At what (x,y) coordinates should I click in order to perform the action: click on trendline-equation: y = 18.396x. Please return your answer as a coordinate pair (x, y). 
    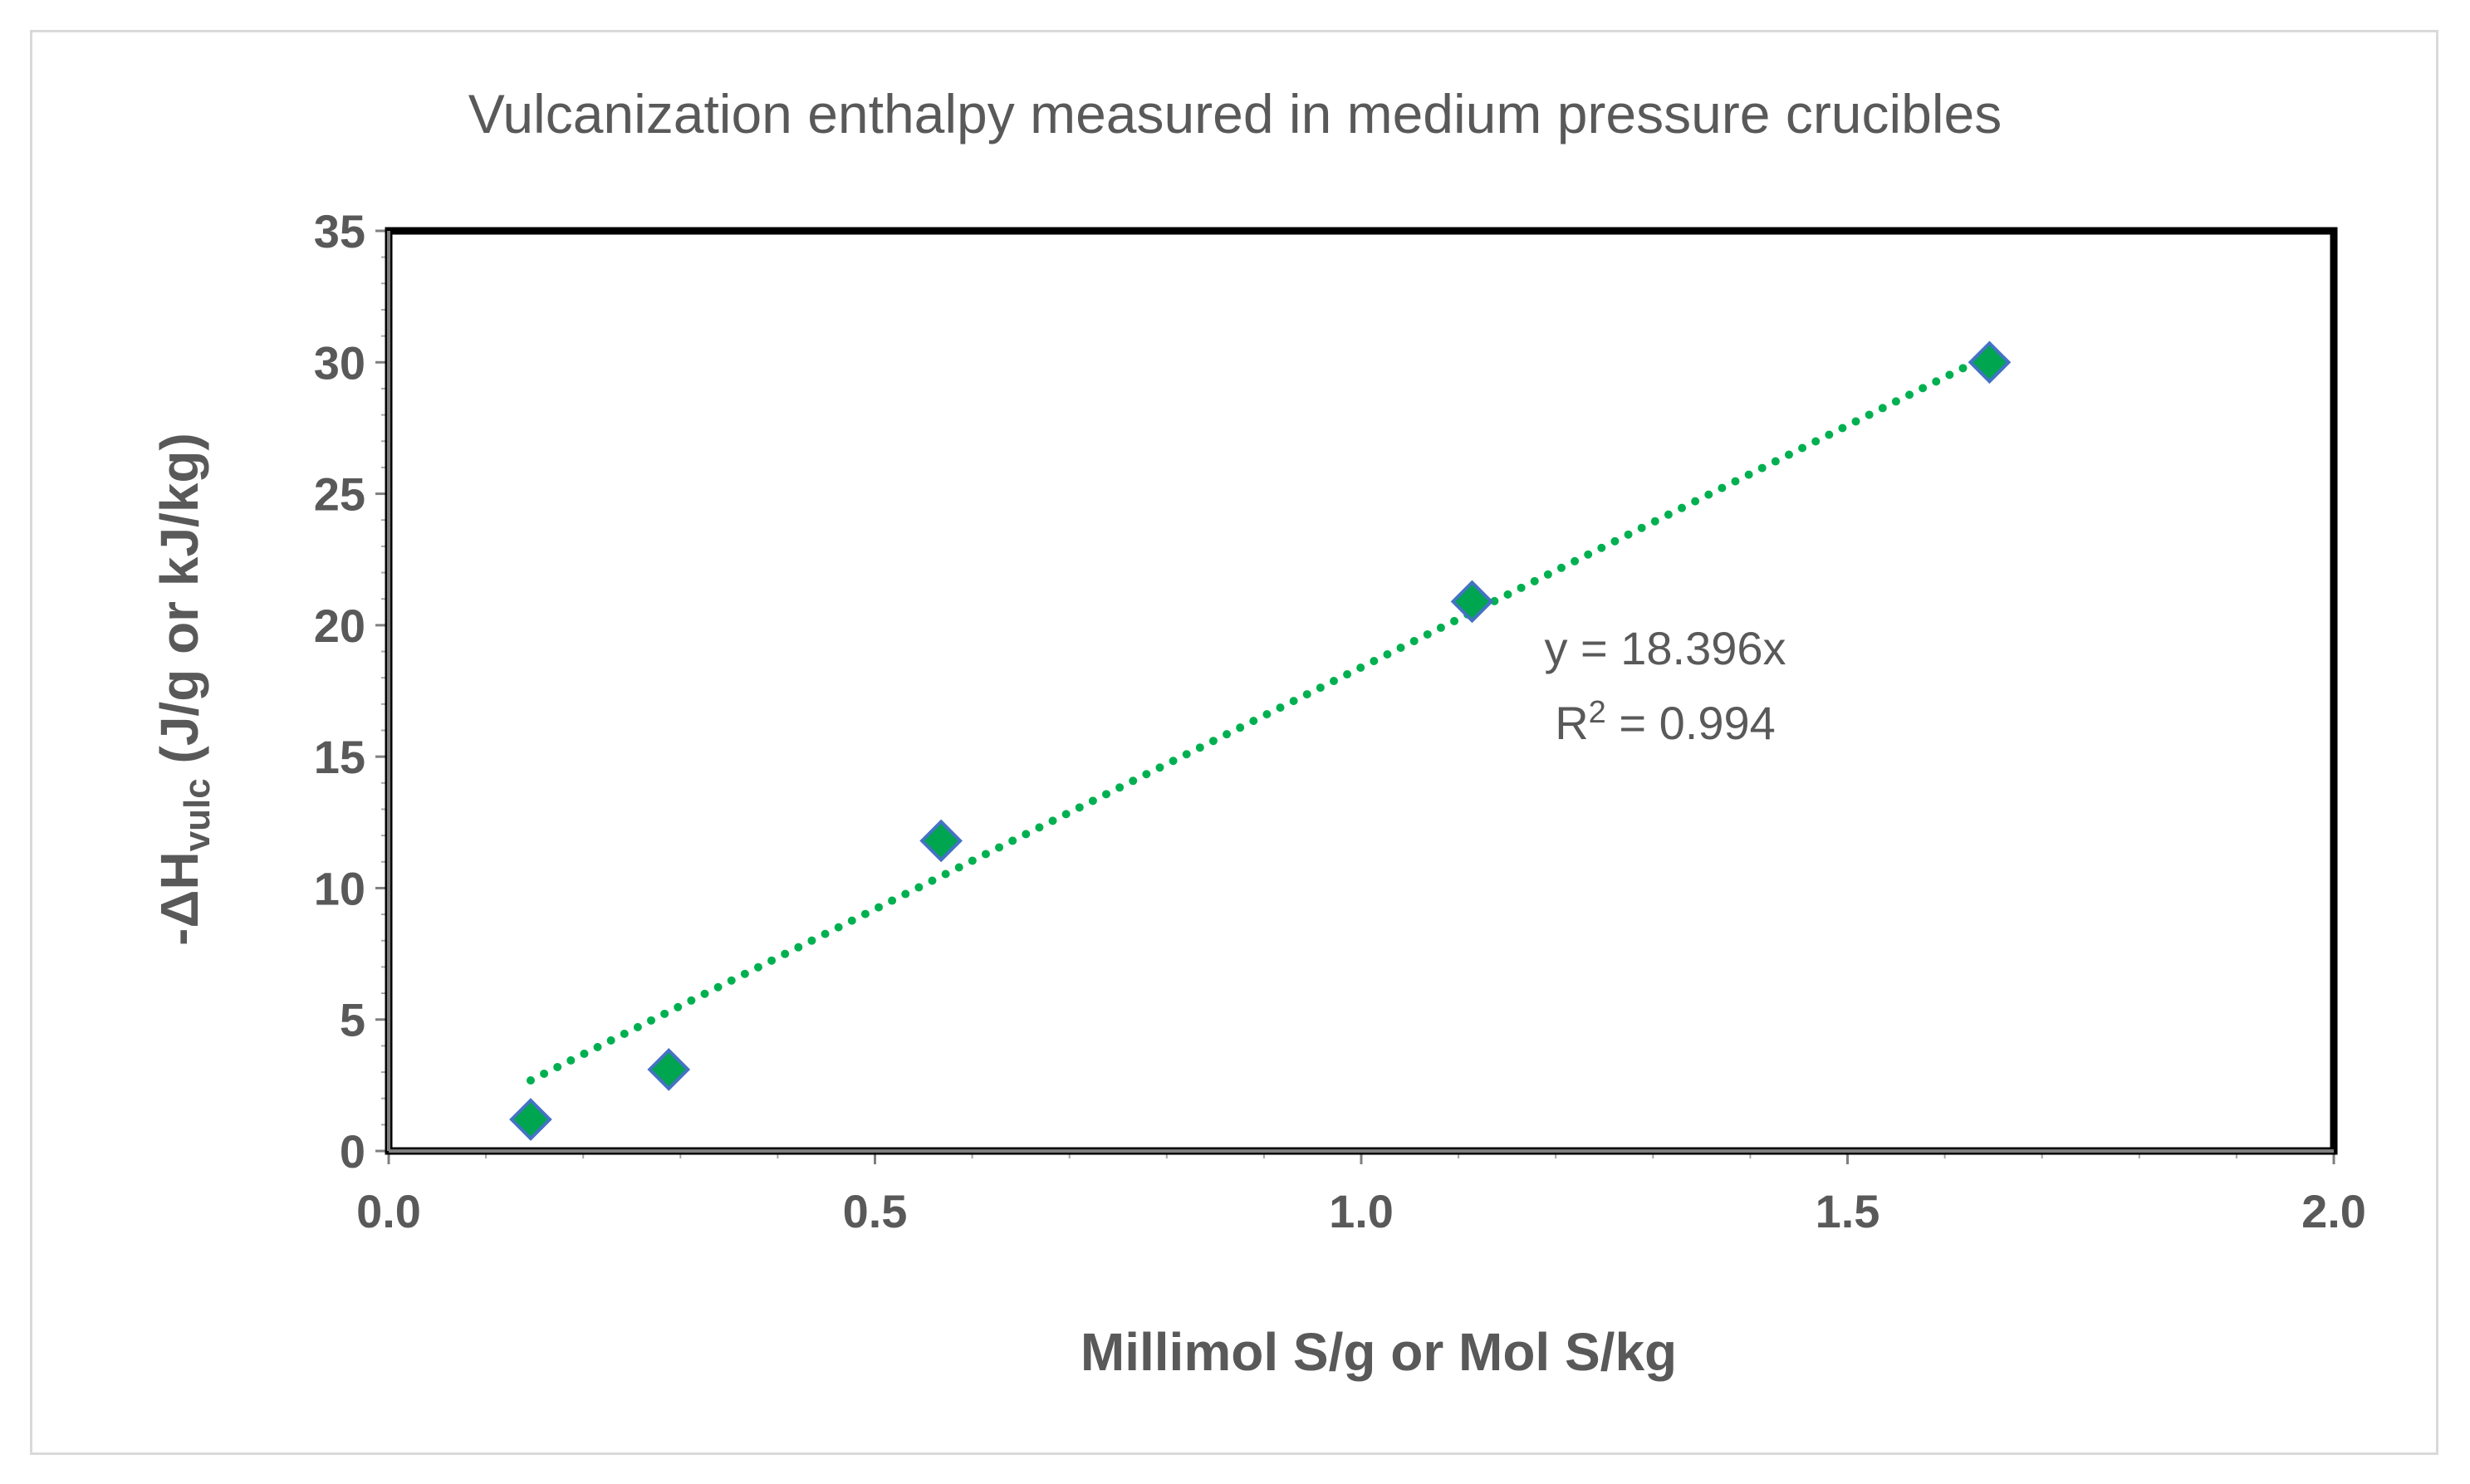
    Looking at the image, I should click on (1665, 648).